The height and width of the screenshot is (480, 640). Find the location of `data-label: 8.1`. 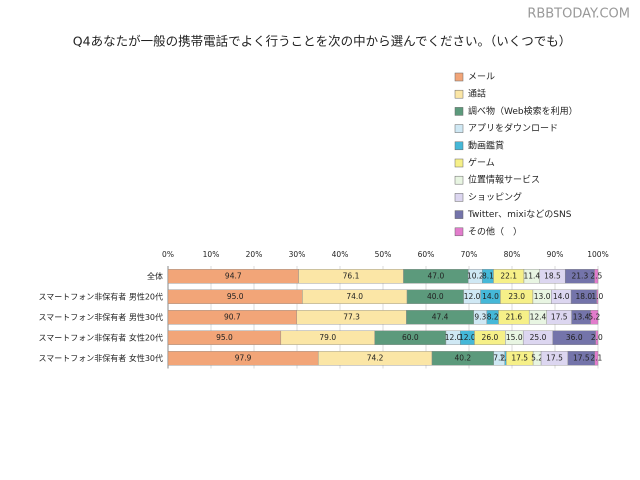

data-label: 8.1 is located at coordinates (488, 275).